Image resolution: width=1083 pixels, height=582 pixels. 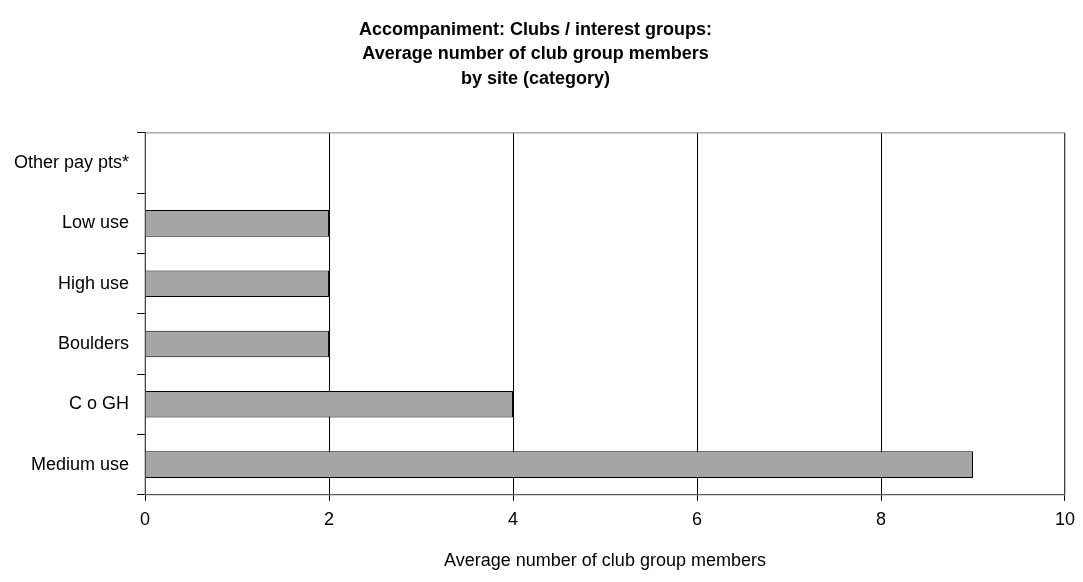 I want to click on chart-title: Accompaniment: Clubs / interest groups: Average number of club group members by site (category), so click(x=535, y=53).